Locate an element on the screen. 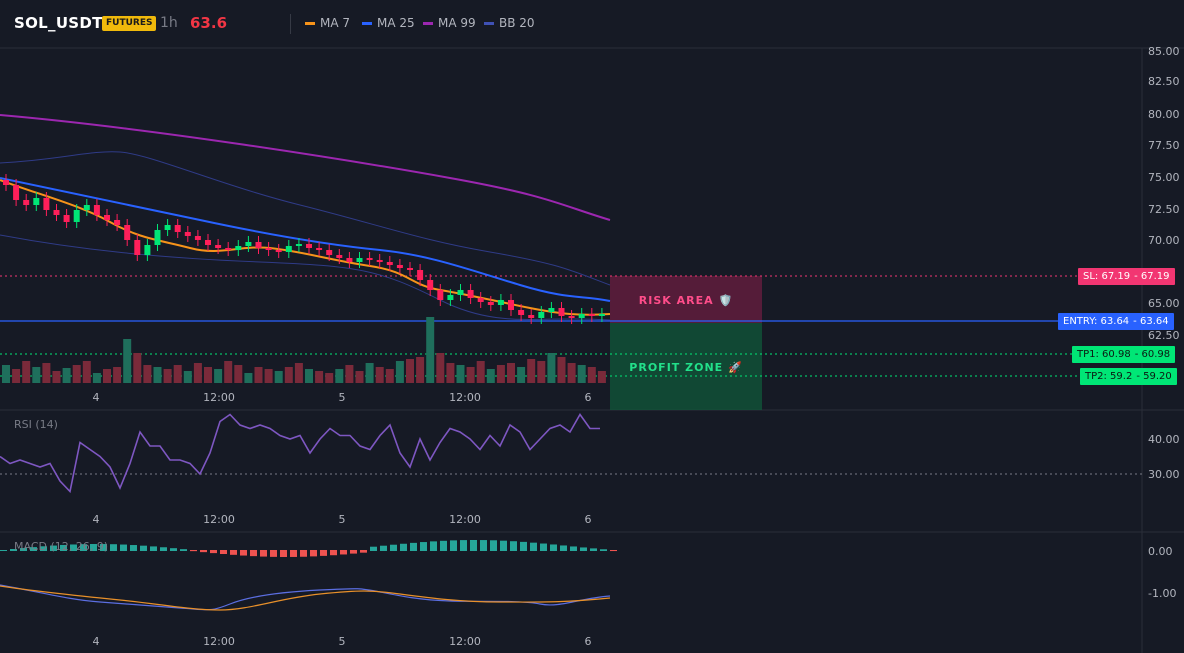 This screenshot has height=653, width=1184. profit-zone-label: PROFIT ZONE 🚀 is located at coordinates (685, 367).